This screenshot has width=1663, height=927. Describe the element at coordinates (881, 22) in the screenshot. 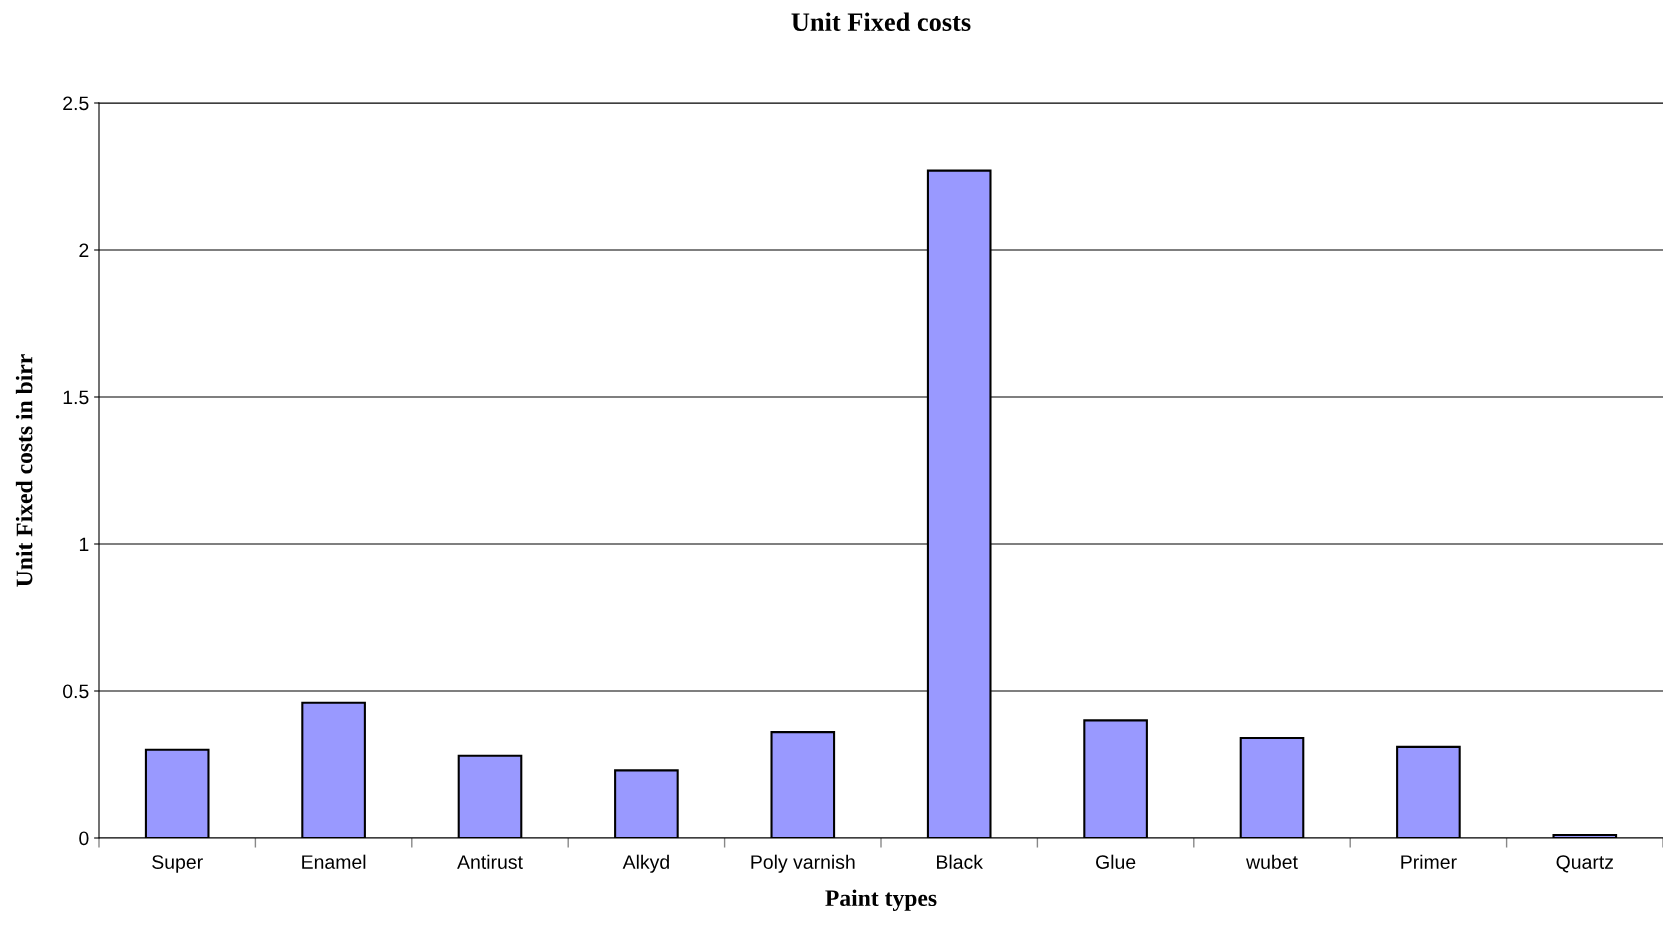

I see `chart-title: Unit Fixed costs` at that location.